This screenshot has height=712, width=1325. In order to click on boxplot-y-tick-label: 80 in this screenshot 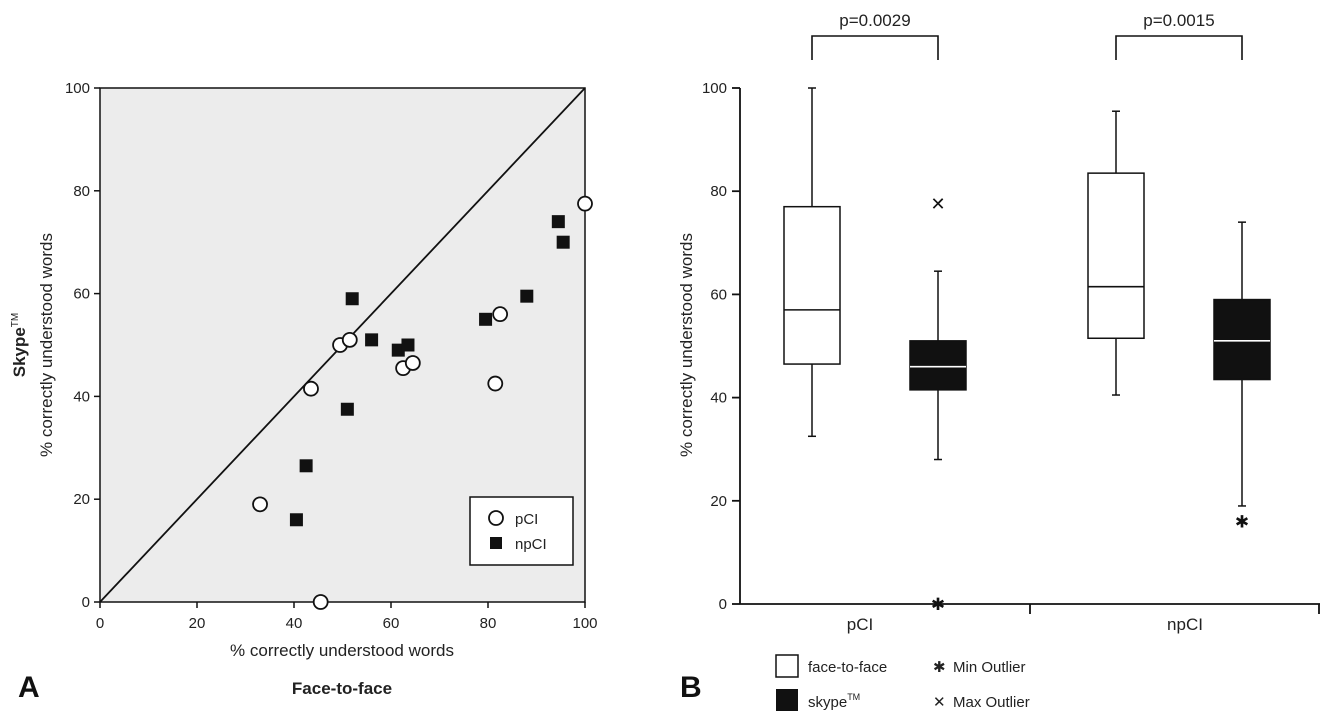, I will do `click(718, 191)`.